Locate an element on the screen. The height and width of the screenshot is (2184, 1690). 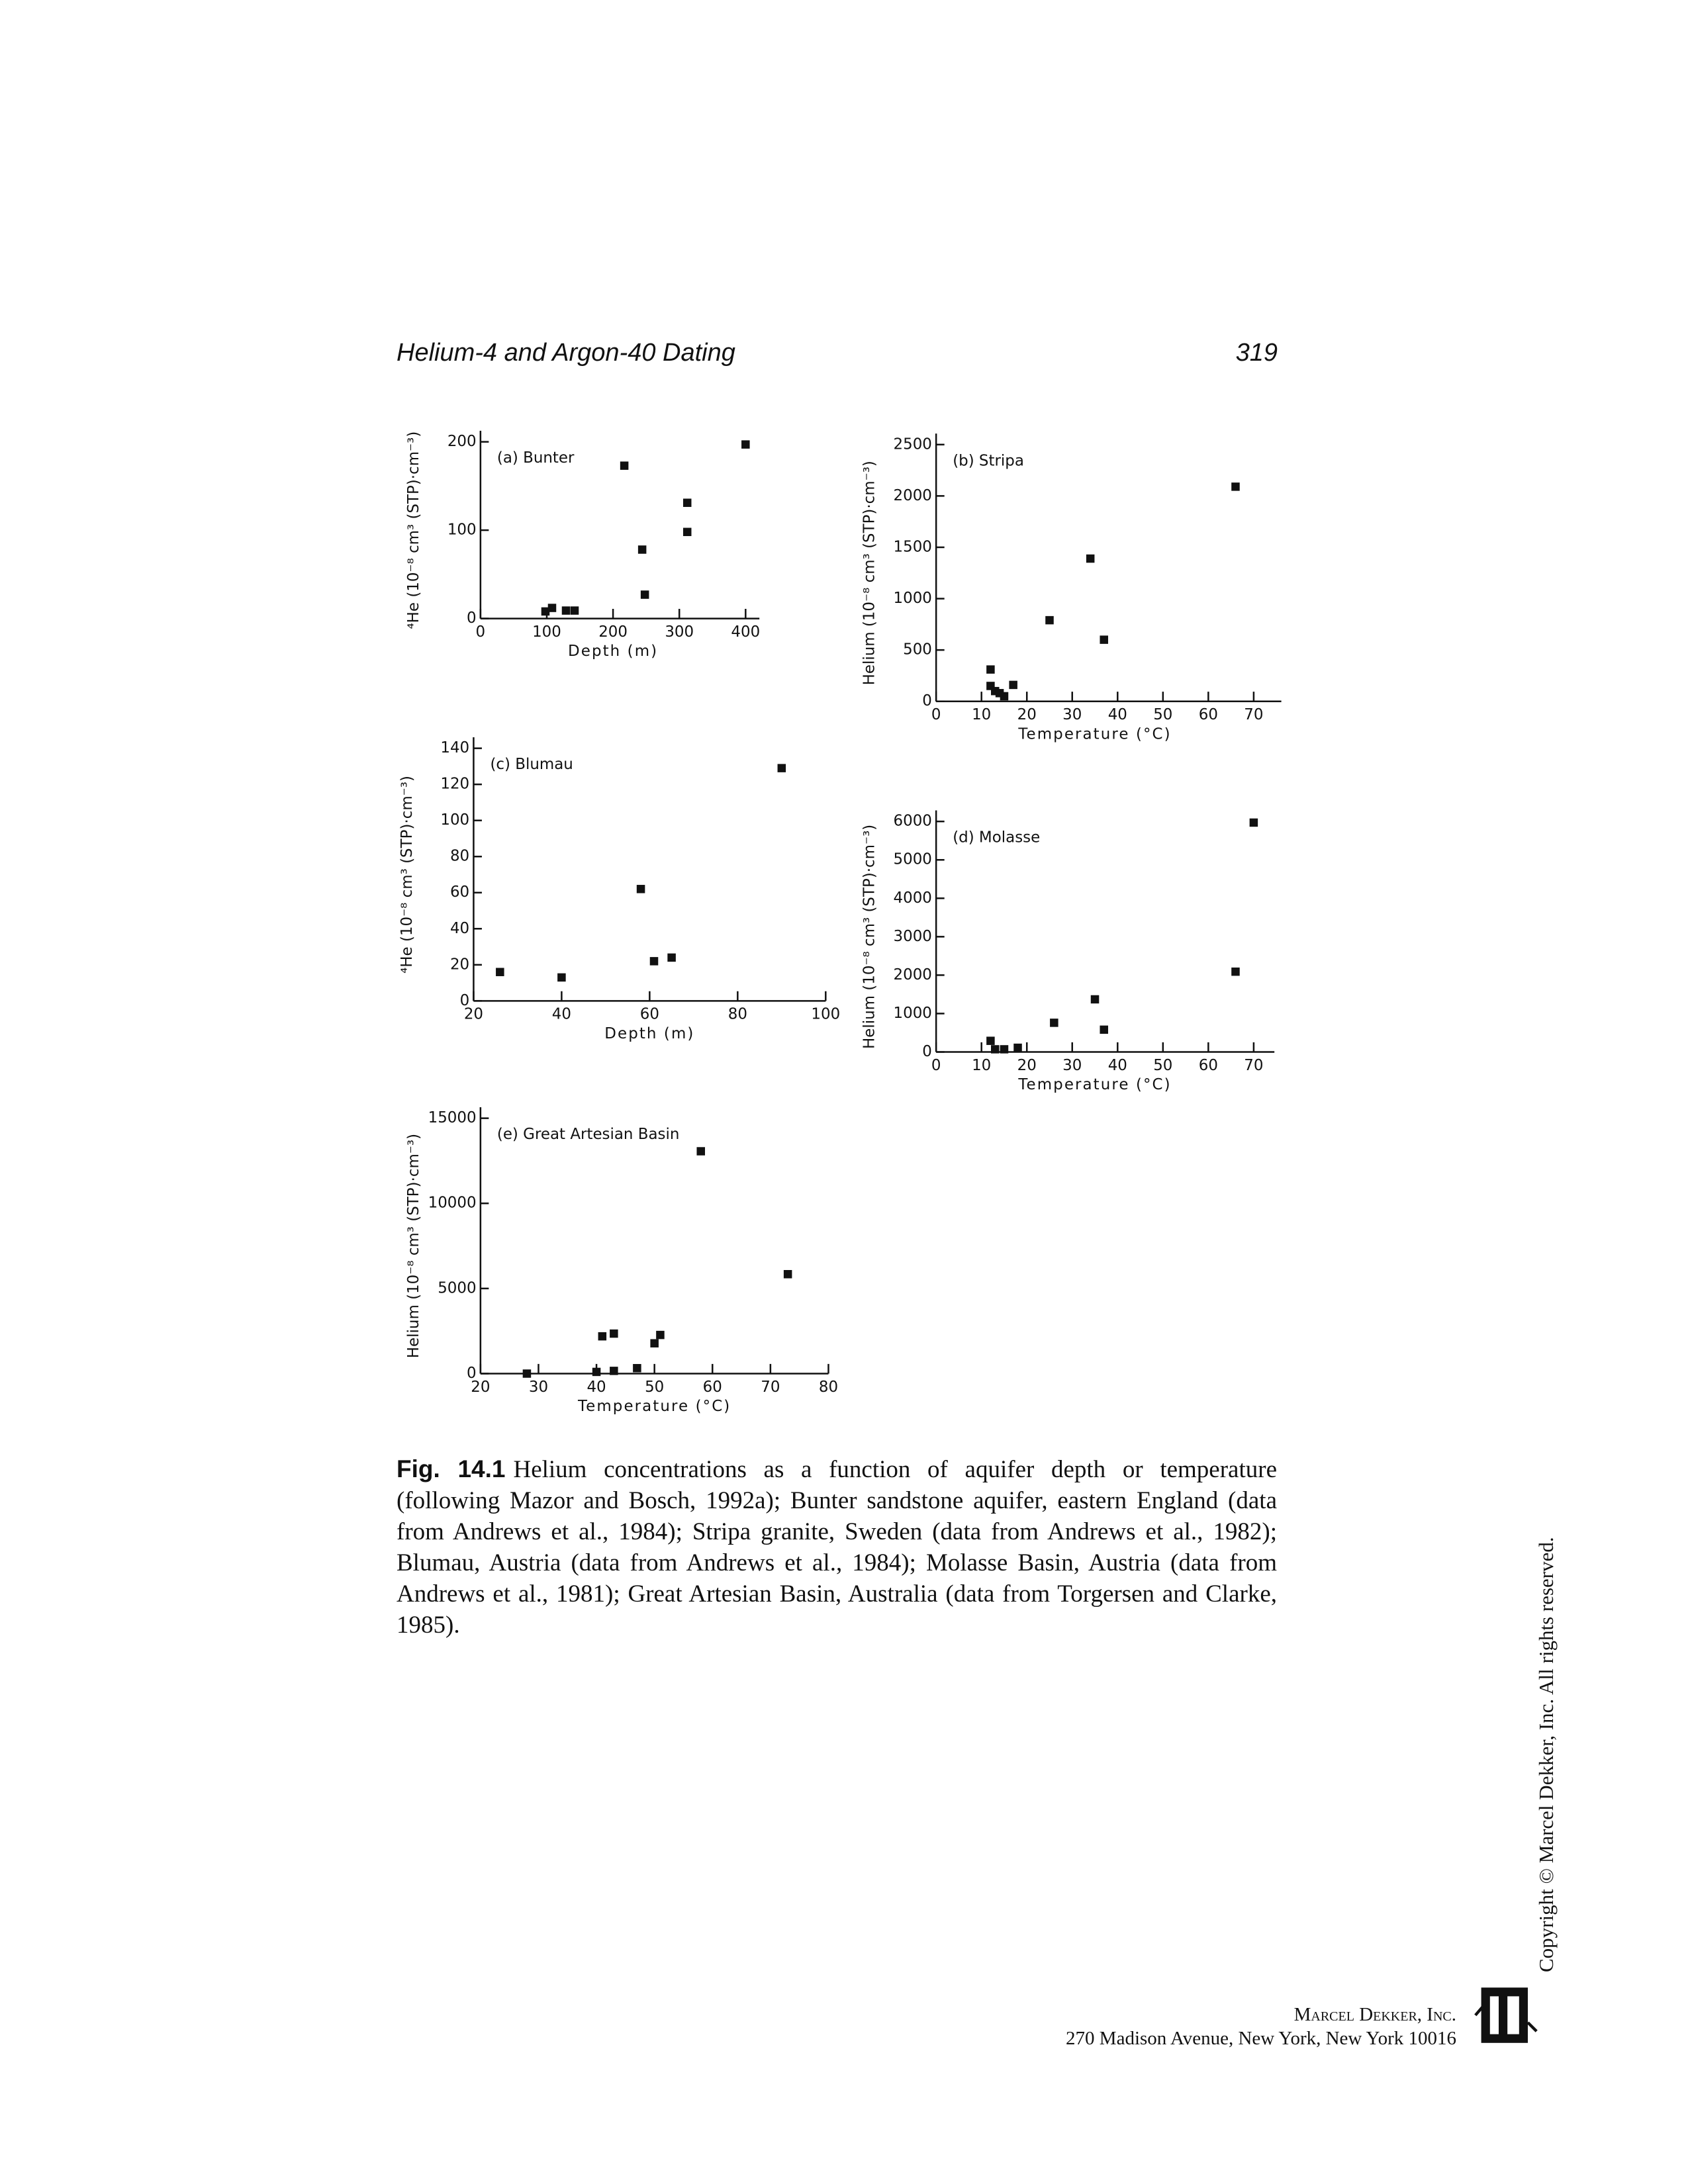
y-tick-label: 6000 is located at coordinates (913, 822).